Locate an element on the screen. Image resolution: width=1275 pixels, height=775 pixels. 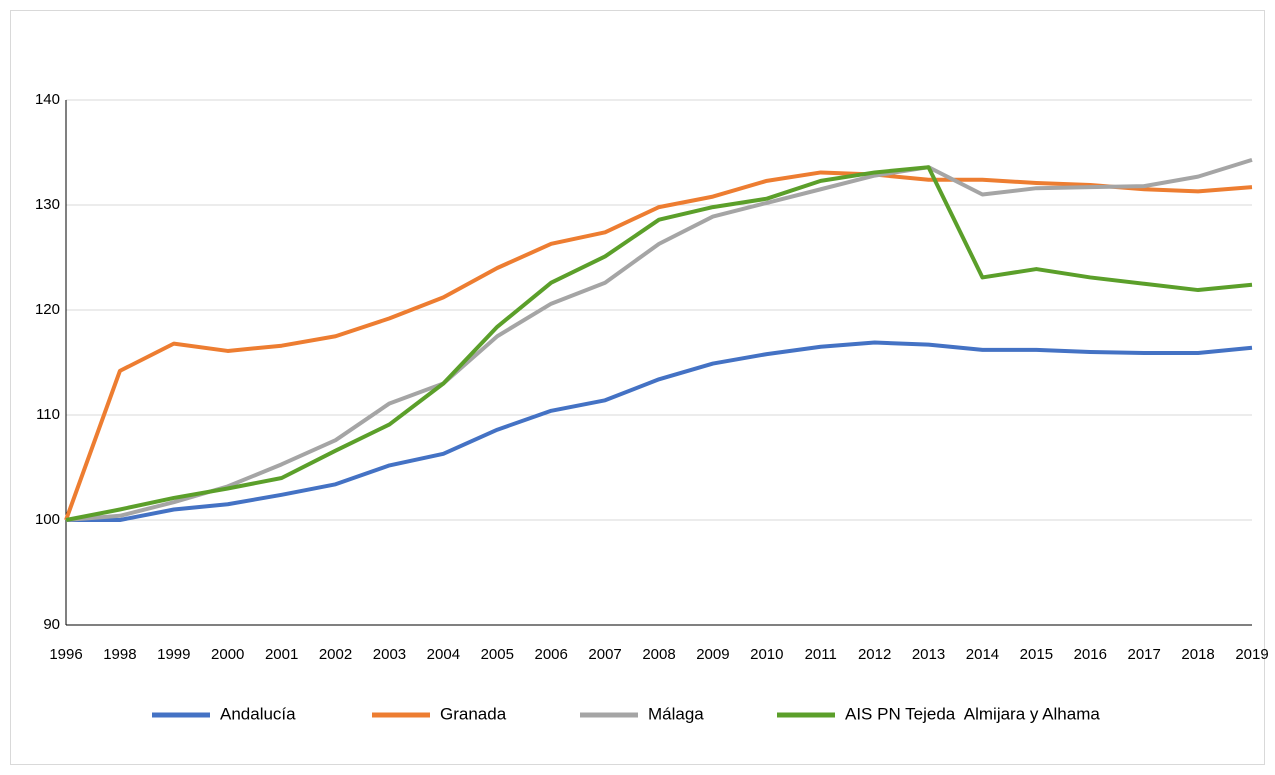
legend-label: Granada is located at coordinates (473, 713).